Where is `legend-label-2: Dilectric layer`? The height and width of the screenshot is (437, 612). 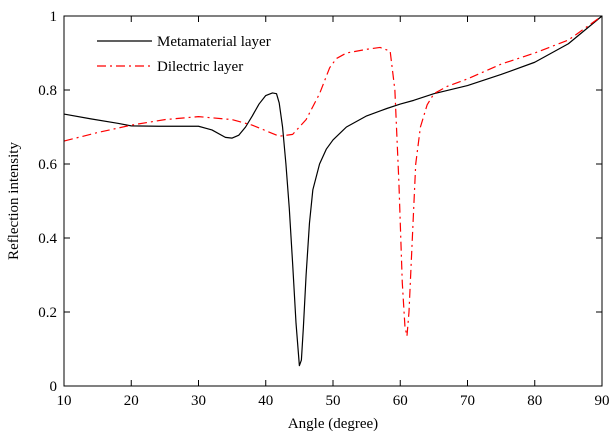 legend-label-2: Dilectric layer is located at coordinates (200, 67).